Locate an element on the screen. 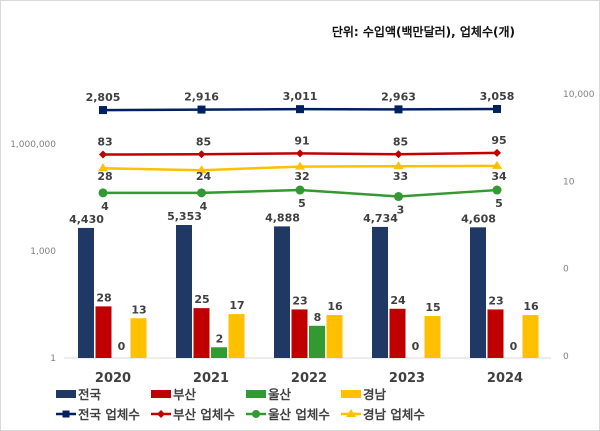 This screenshot has height=431, width=600. x-axis-label: 2020 is located at coordinates (113, 378).